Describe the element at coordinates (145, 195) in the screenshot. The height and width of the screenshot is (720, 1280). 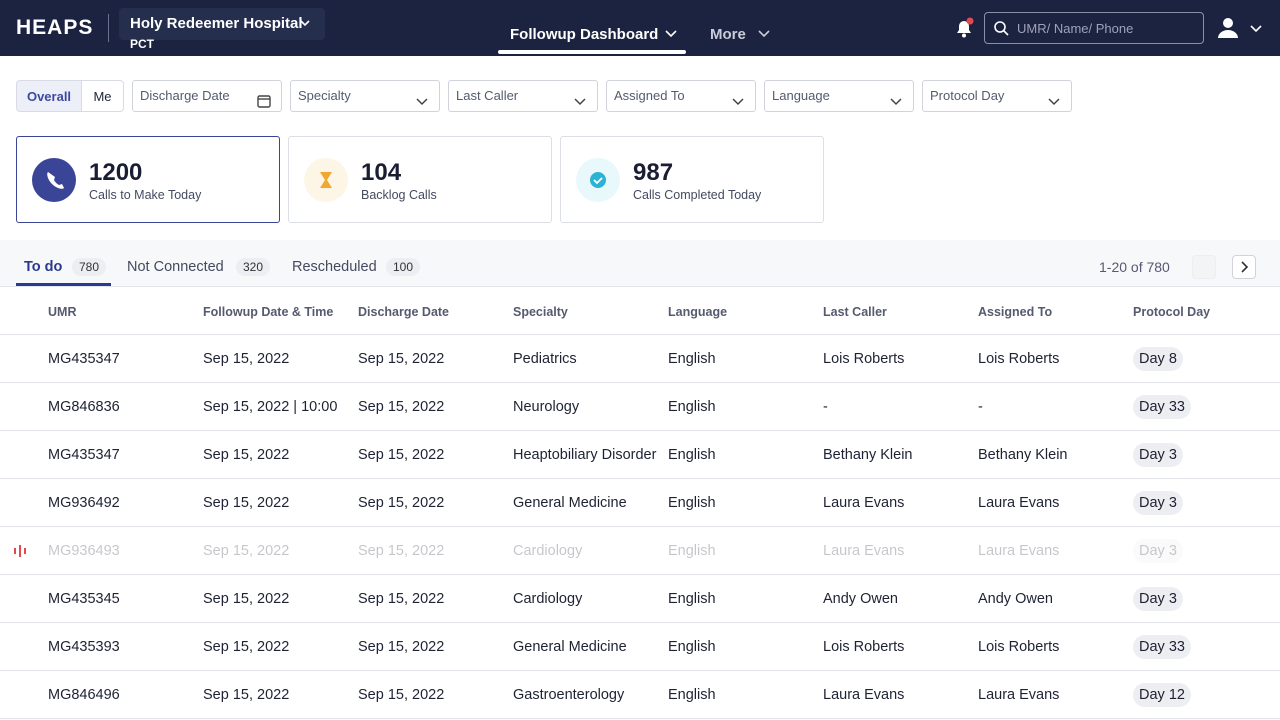
I see `stat-label: Calls to Make Today` at that location.